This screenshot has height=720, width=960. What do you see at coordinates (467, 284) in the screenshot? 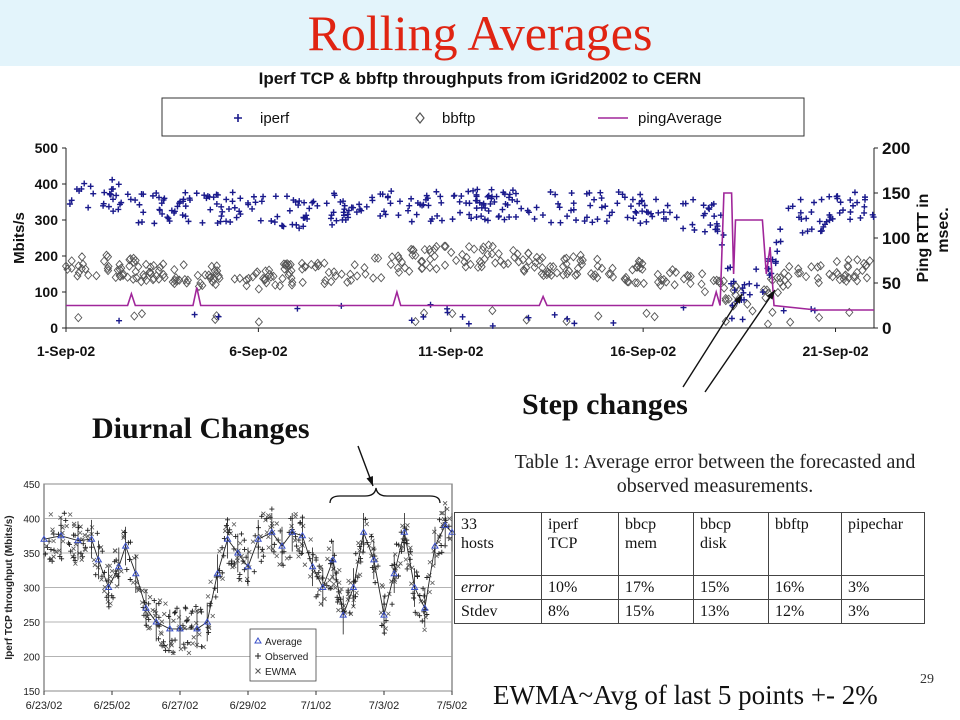
I see `bbftp-series` at bounding box center [467, 284].